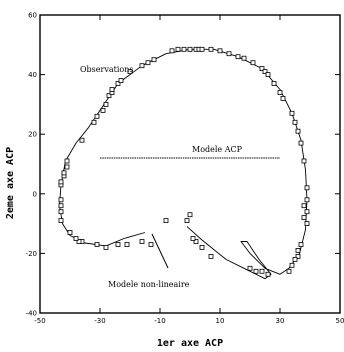  Describe the element at coordinates (149, 284) in the screenshot. I see `modele-non-lineaire-label: Modele non-lineaire` at that location.